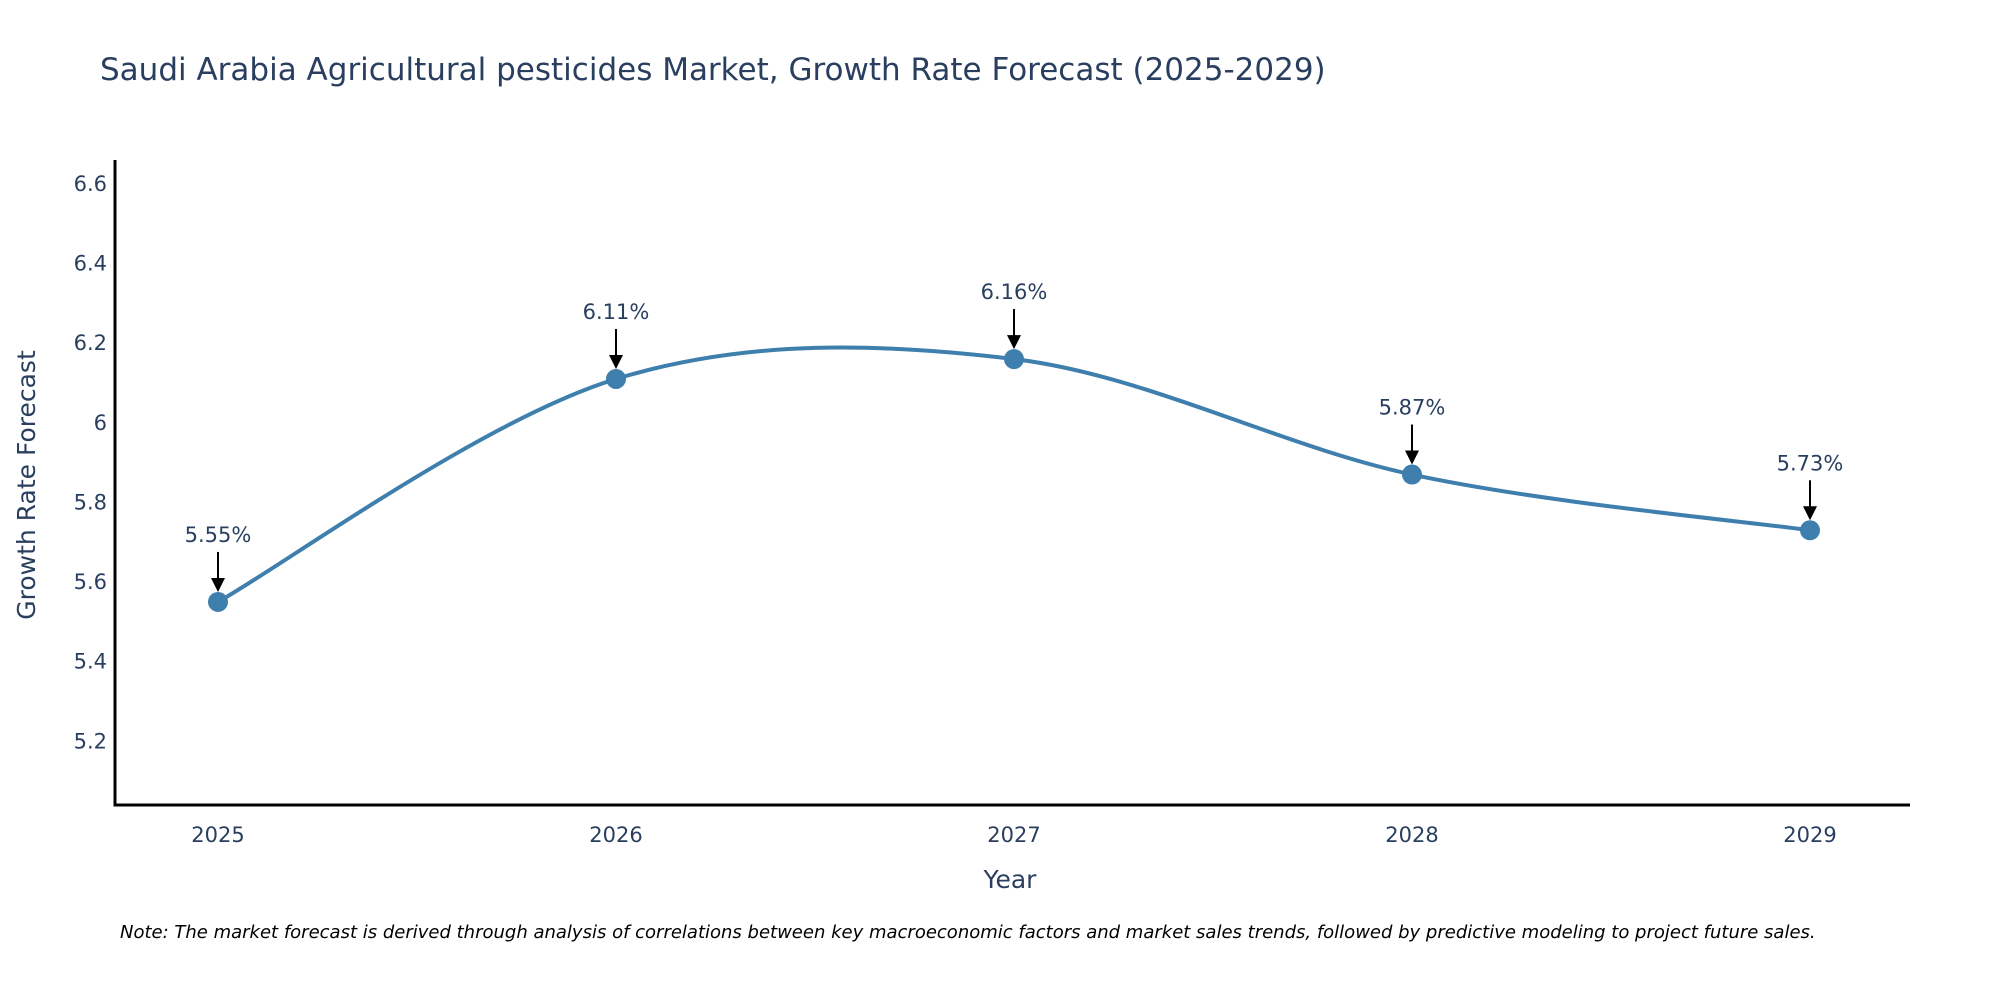  Describe the element at coordinates (90, 502) in the screenshot. I see `y-tick-label: 5.8` at that location.